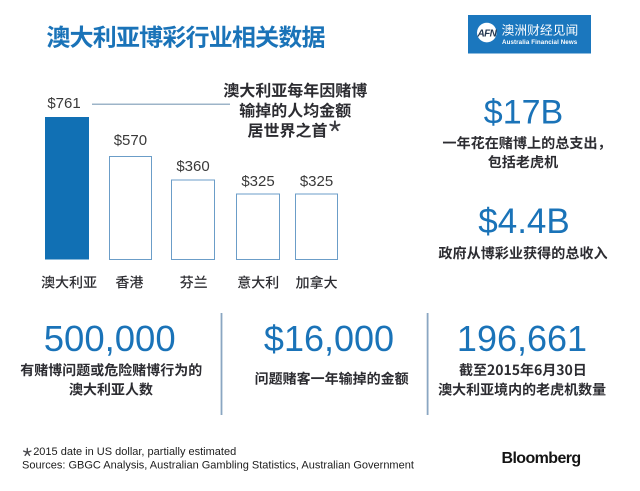 The width and height of the screenshot is (640, 491). What do you see at coordinates (487, 33) in the screenshot?
I see `svg-text: AFN` at bounding box center [487, 33].